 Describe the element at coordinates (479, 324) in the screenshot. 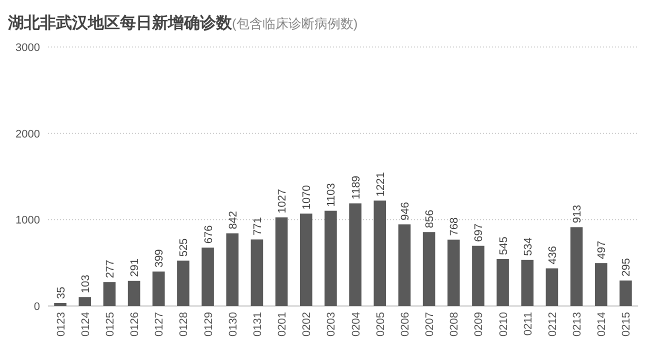

I see `x-tick-label: 0209` at that location.